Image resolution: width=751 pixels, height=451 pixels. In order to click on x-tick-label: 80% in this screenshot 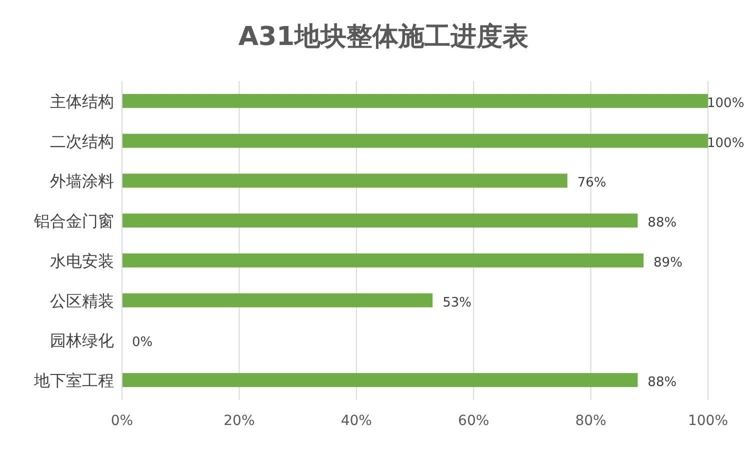, I will do `click(590, 421)`.